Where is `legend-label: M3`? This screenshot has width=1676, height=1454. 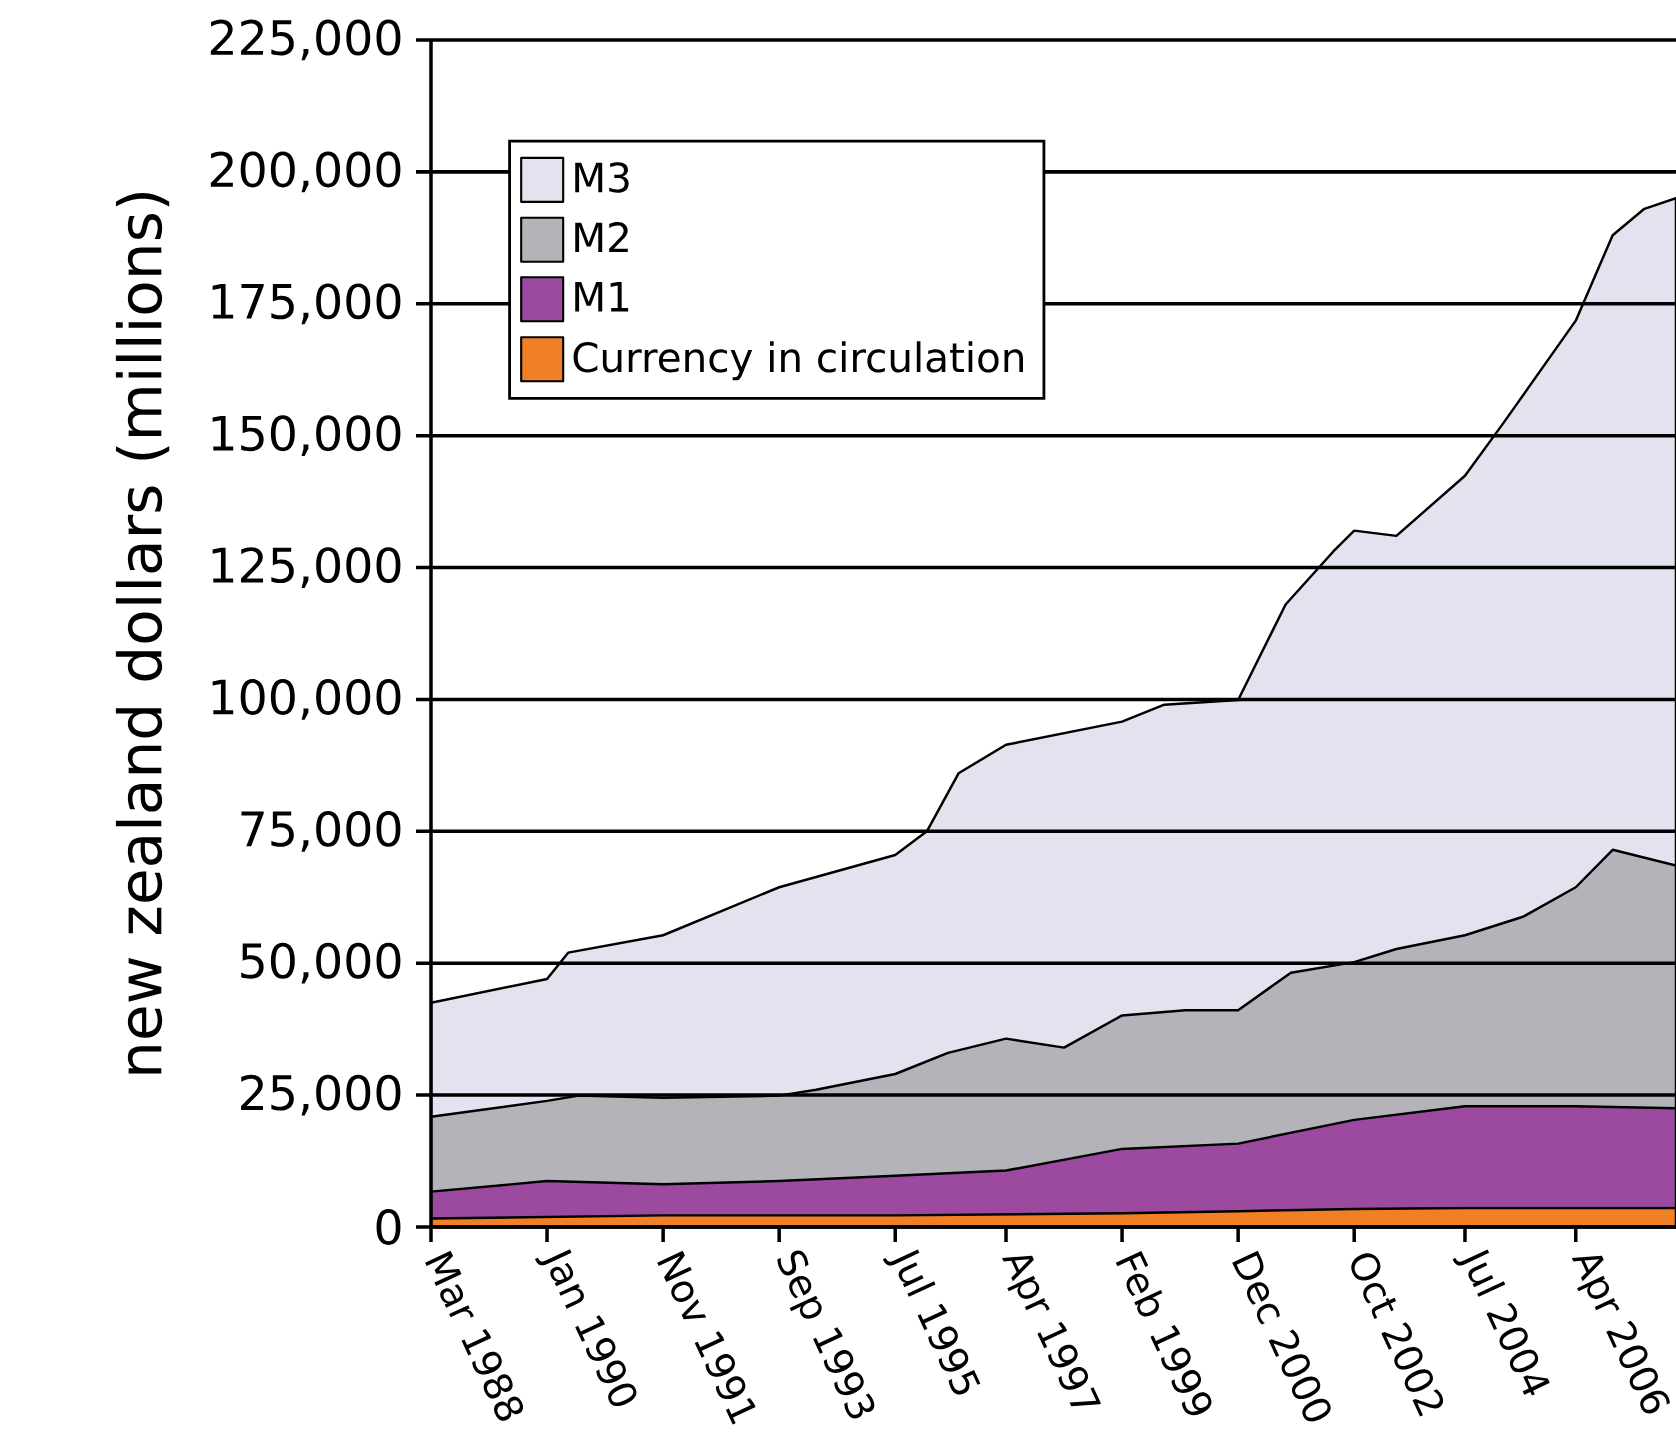
legend-label: M3 is located at coordinates (602, 177).